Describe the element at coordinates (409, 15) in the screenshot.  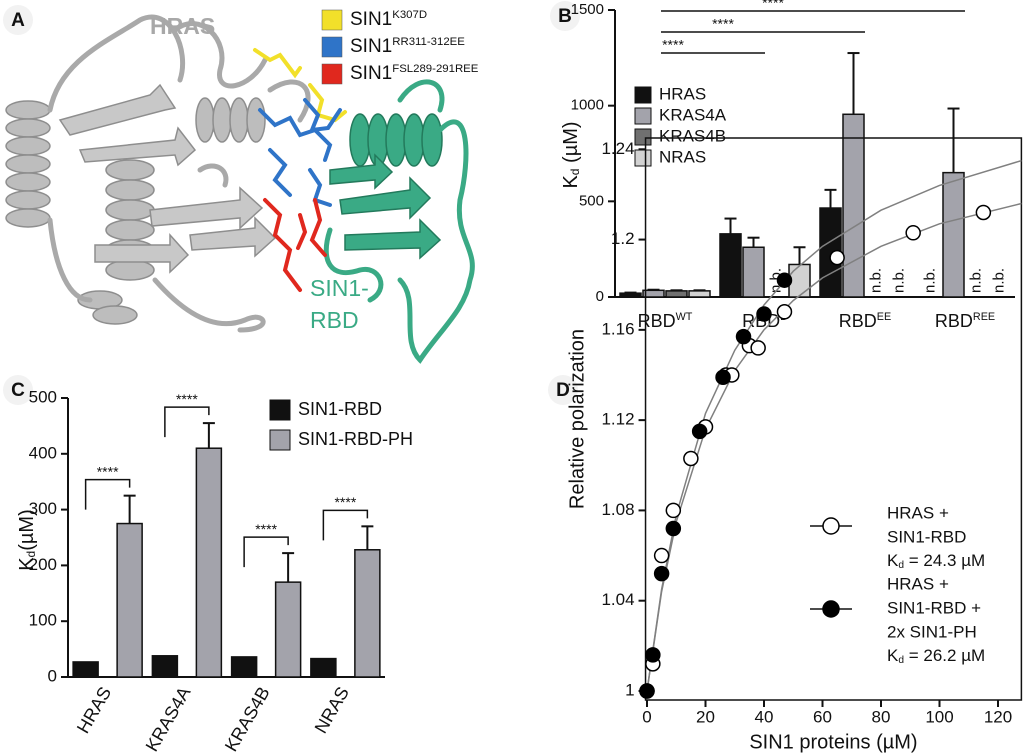
I see `legend-label-part: K307D` at that location.